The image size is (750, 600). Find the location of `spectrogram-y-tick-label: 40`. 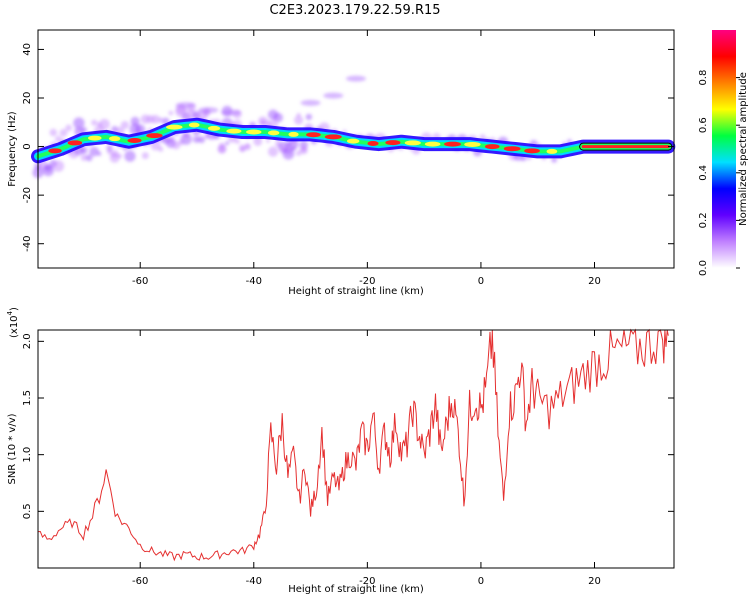

spectrogram-y-tick-label: 40 is located at coordinates (27, 49).